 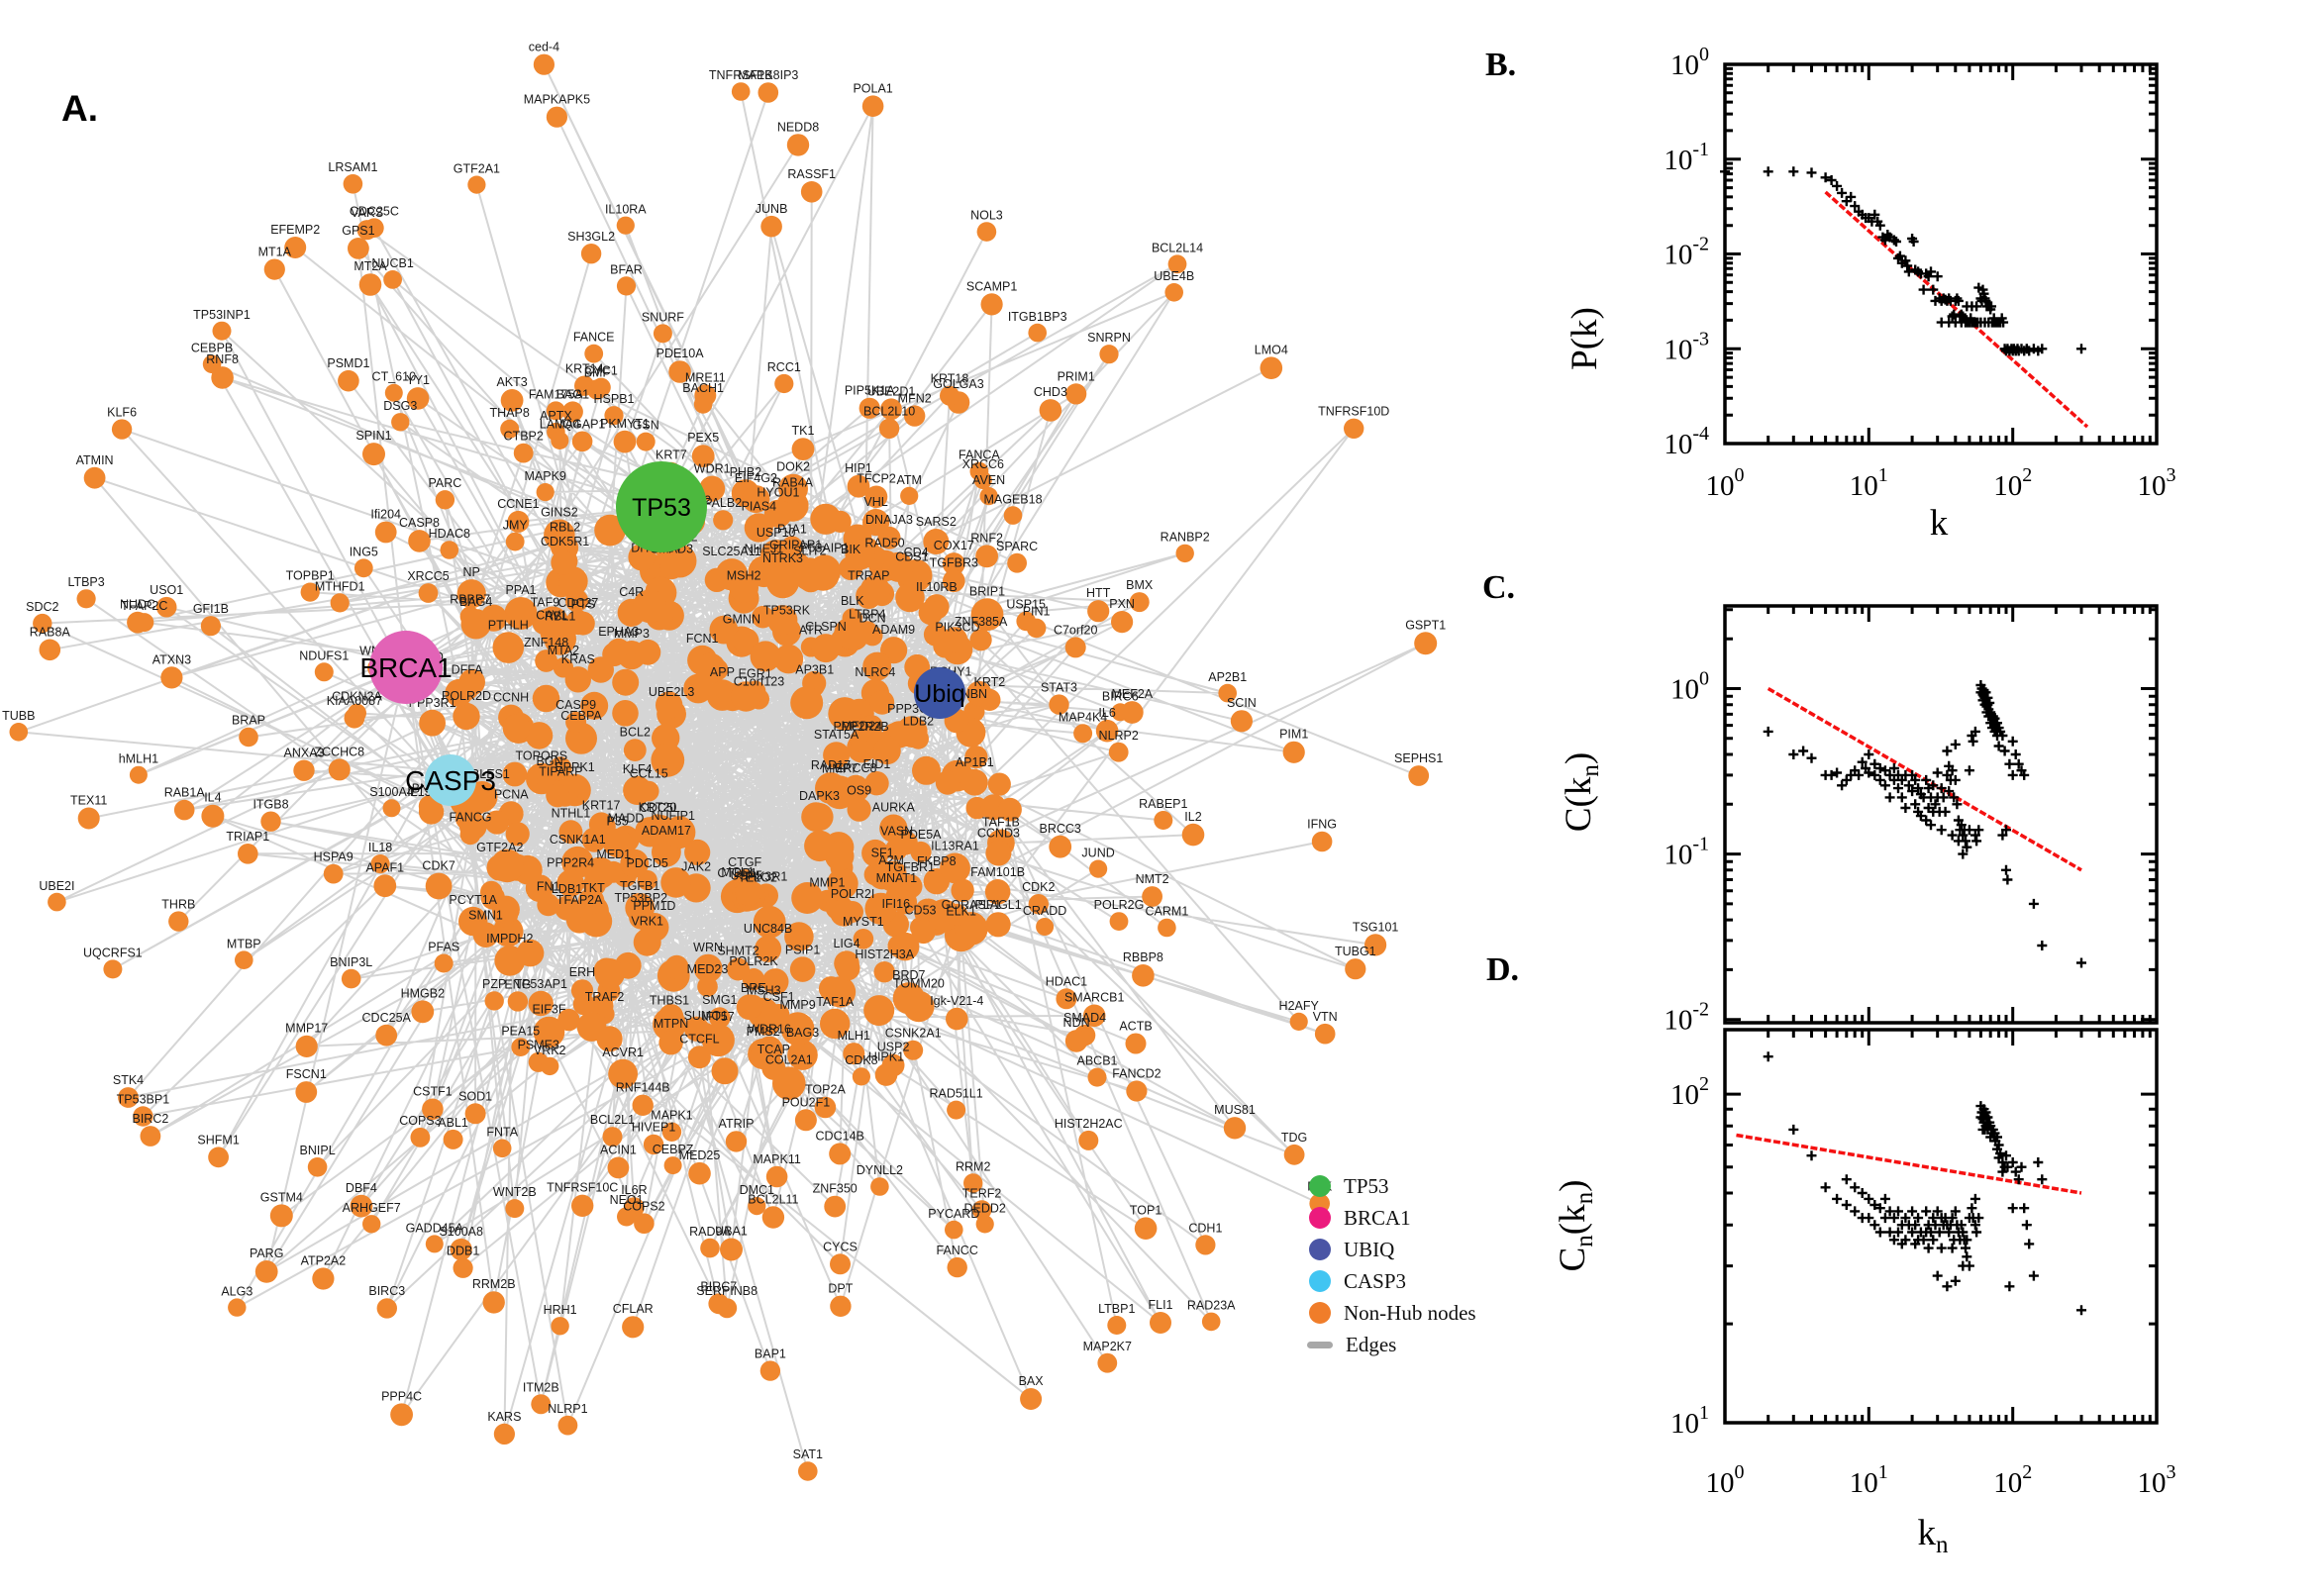 I want to click on gene-label: ING5, so click(x=364, y=551).